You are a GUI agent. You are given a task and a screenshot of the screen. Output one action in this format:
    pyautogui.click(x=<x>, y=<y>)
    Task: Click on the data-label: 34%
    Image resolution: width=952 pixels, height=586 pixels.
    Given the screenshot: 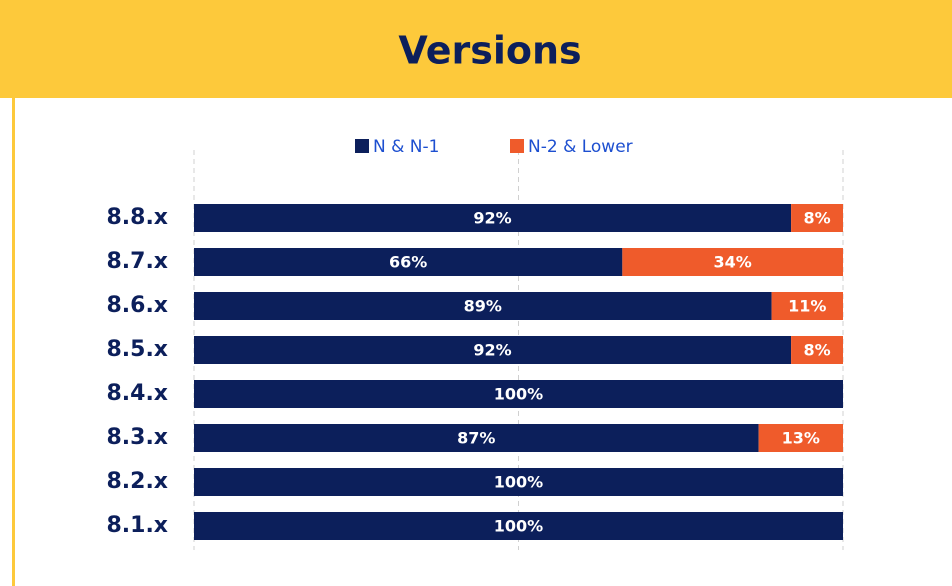 What is the action you would take?
    pyautogui.click(x=733, y=262)
    